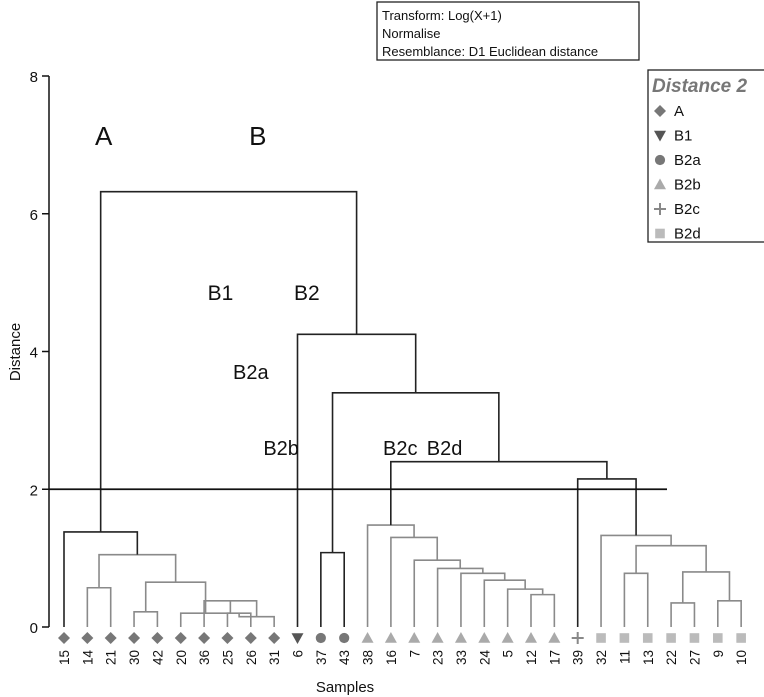 The height and width of the screenshot is (697, 764). What do you see at coordinates (578, 657) in the screenshot?
I see `sample-label: 39` at bounding box center [578, 657].